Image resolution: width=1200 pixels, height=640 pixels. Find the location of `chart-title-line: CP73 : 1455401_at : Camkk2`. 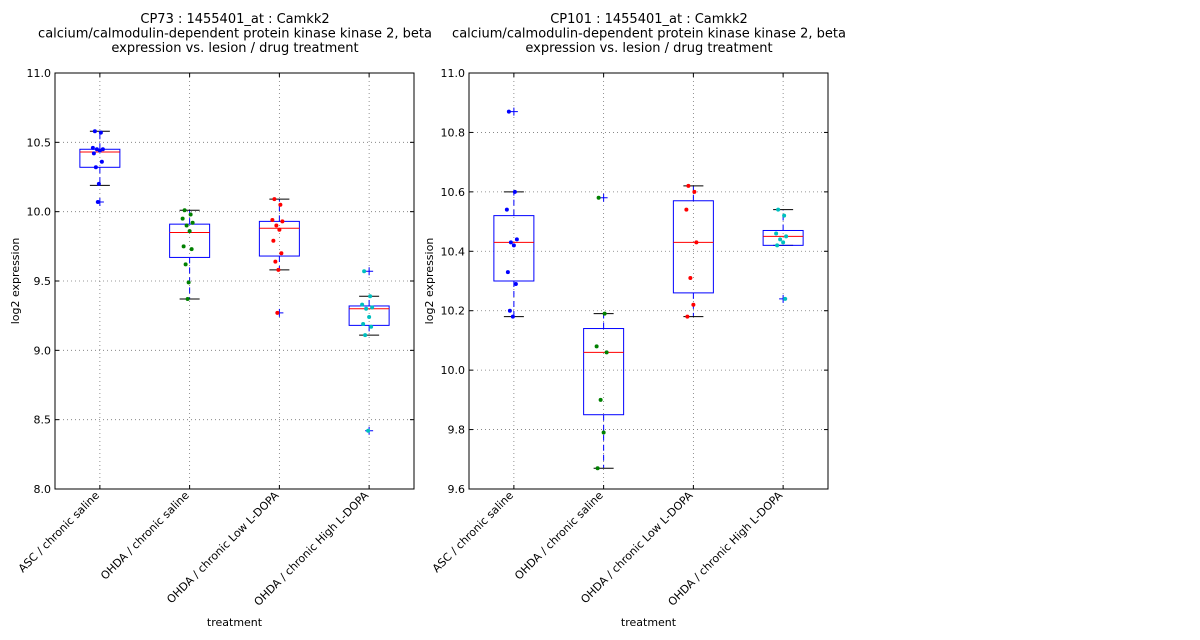

chart-title-line: CP73 : 1455401_at : Camkk2 is located at coordinates (234, 19).